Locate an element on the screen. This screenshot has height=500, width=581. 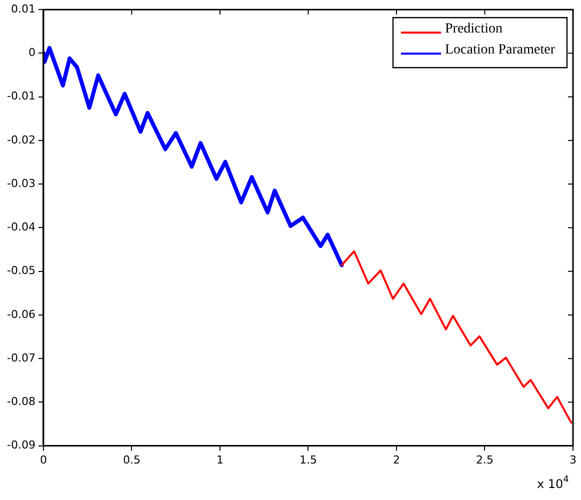
legend-label: Prediction is located at coordinates (473, 28).